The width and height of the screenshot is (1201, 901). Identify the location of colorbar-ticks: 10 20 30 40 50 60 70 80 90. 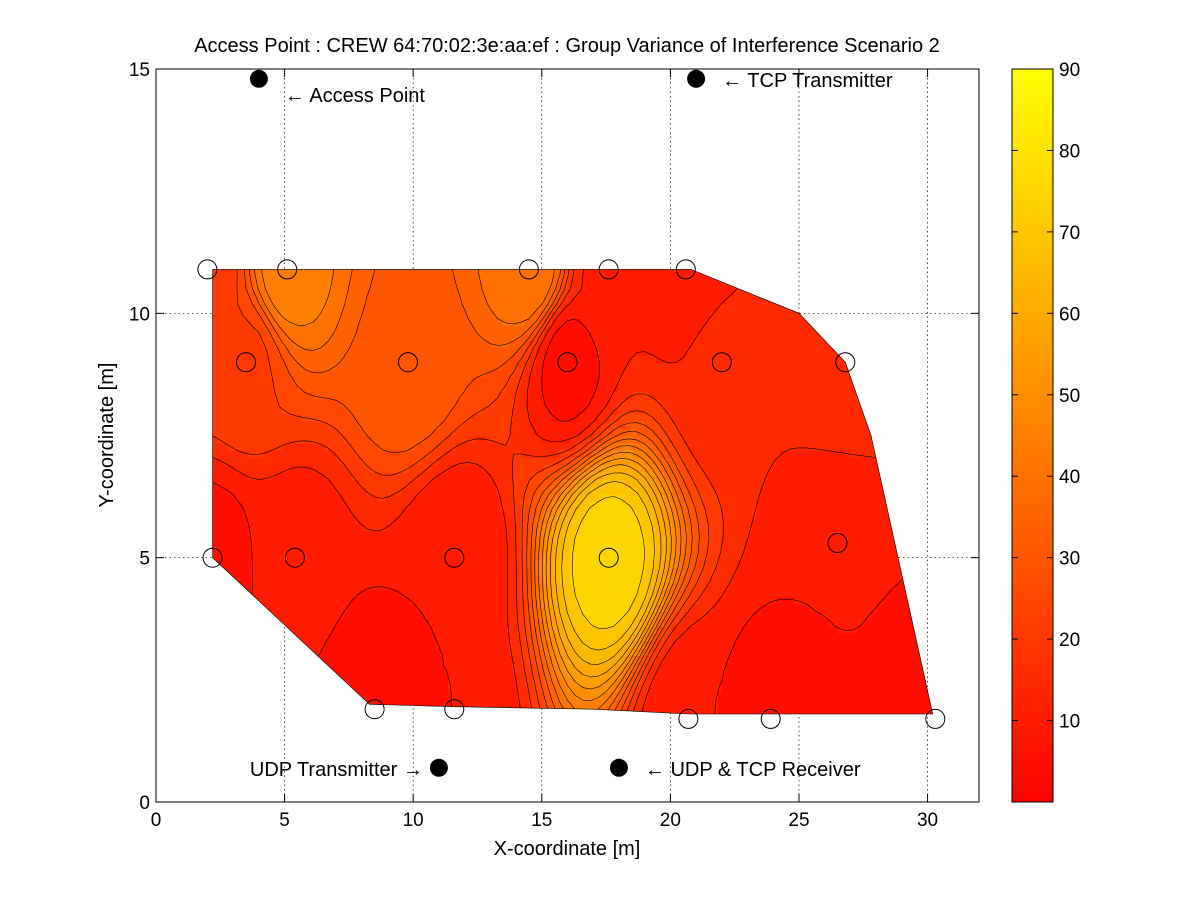
(1046, 396).